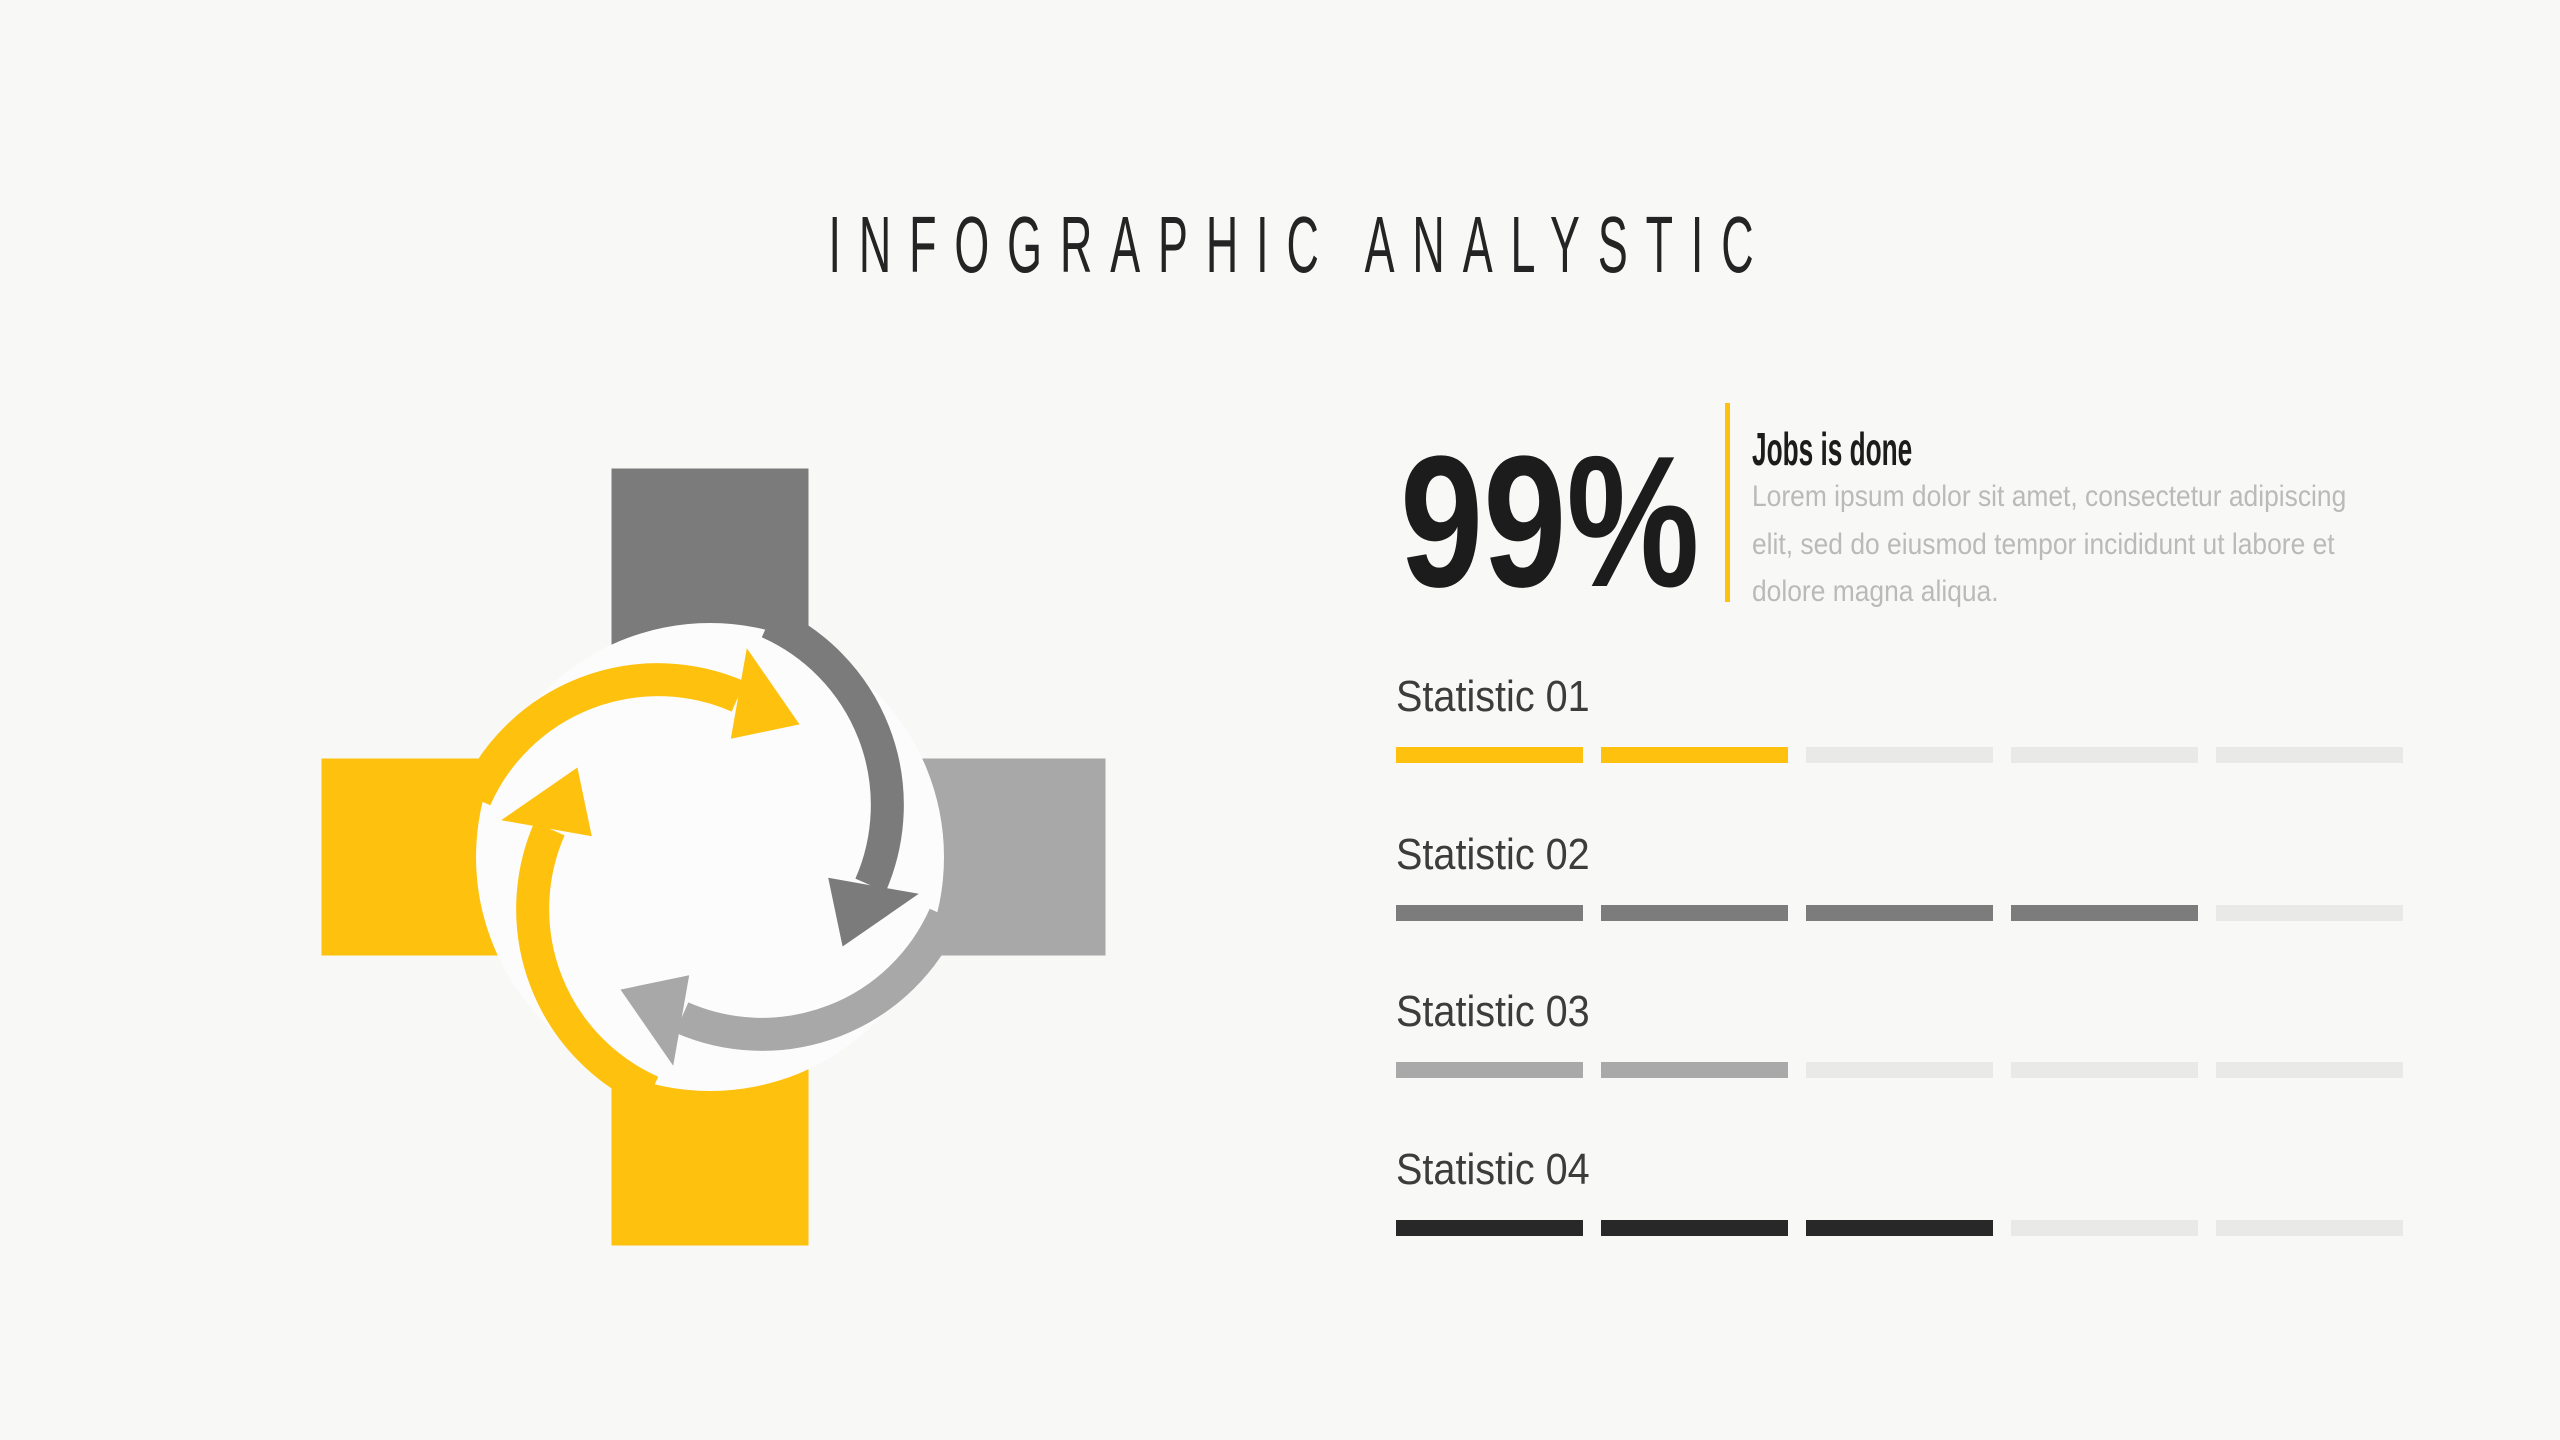  What do you see at coordinates (710, 857) in the screenshot?
I see `white-disc` at bounding box center [710, 857].